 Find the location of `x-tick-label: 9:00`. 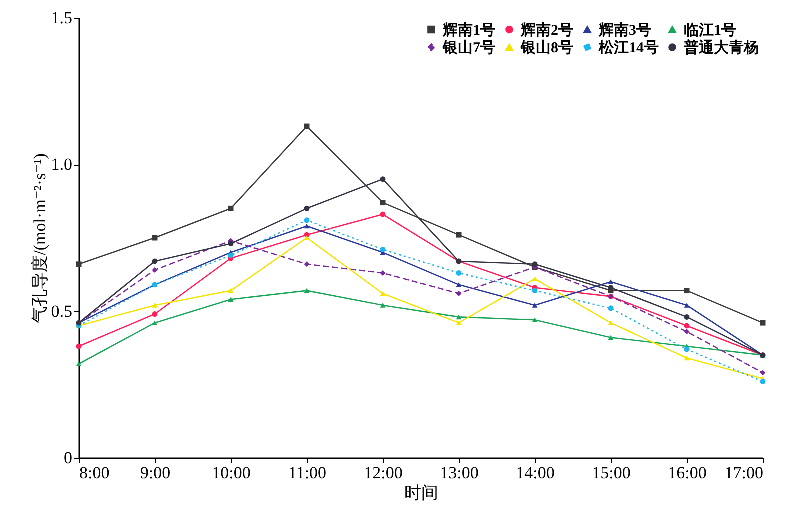

x-tick-label: 9:00 is located at coordinates (155, 473).